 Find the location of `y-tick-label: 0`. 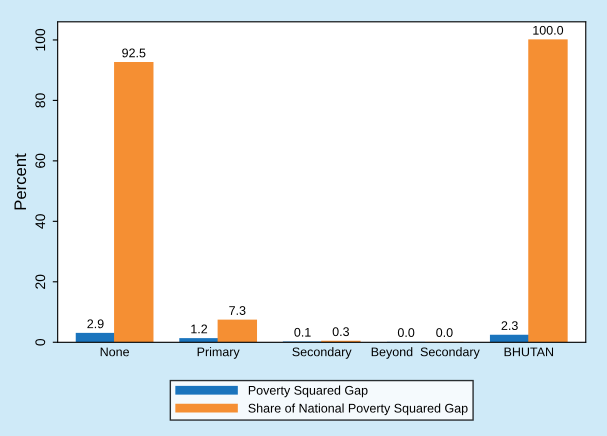

y-tick-label: 0 is located at coordinates (40, 342).